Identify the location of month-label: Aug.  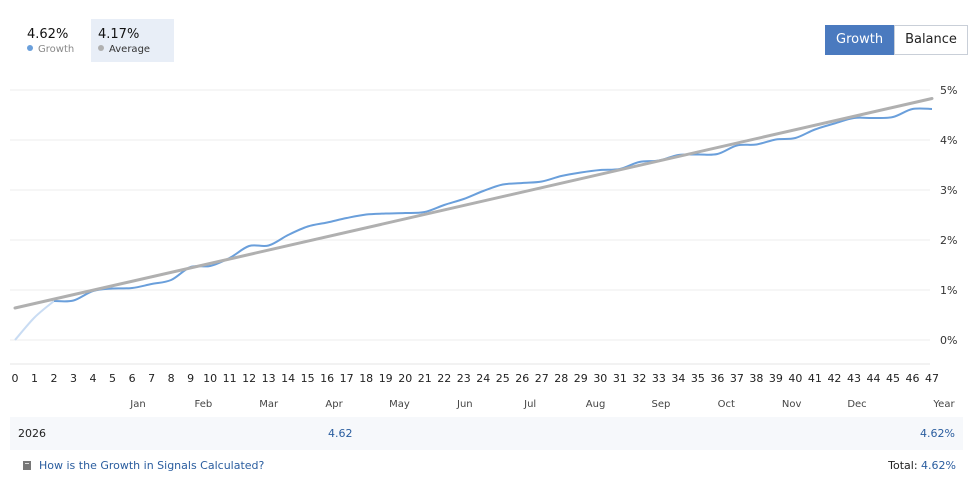
(596, 404).